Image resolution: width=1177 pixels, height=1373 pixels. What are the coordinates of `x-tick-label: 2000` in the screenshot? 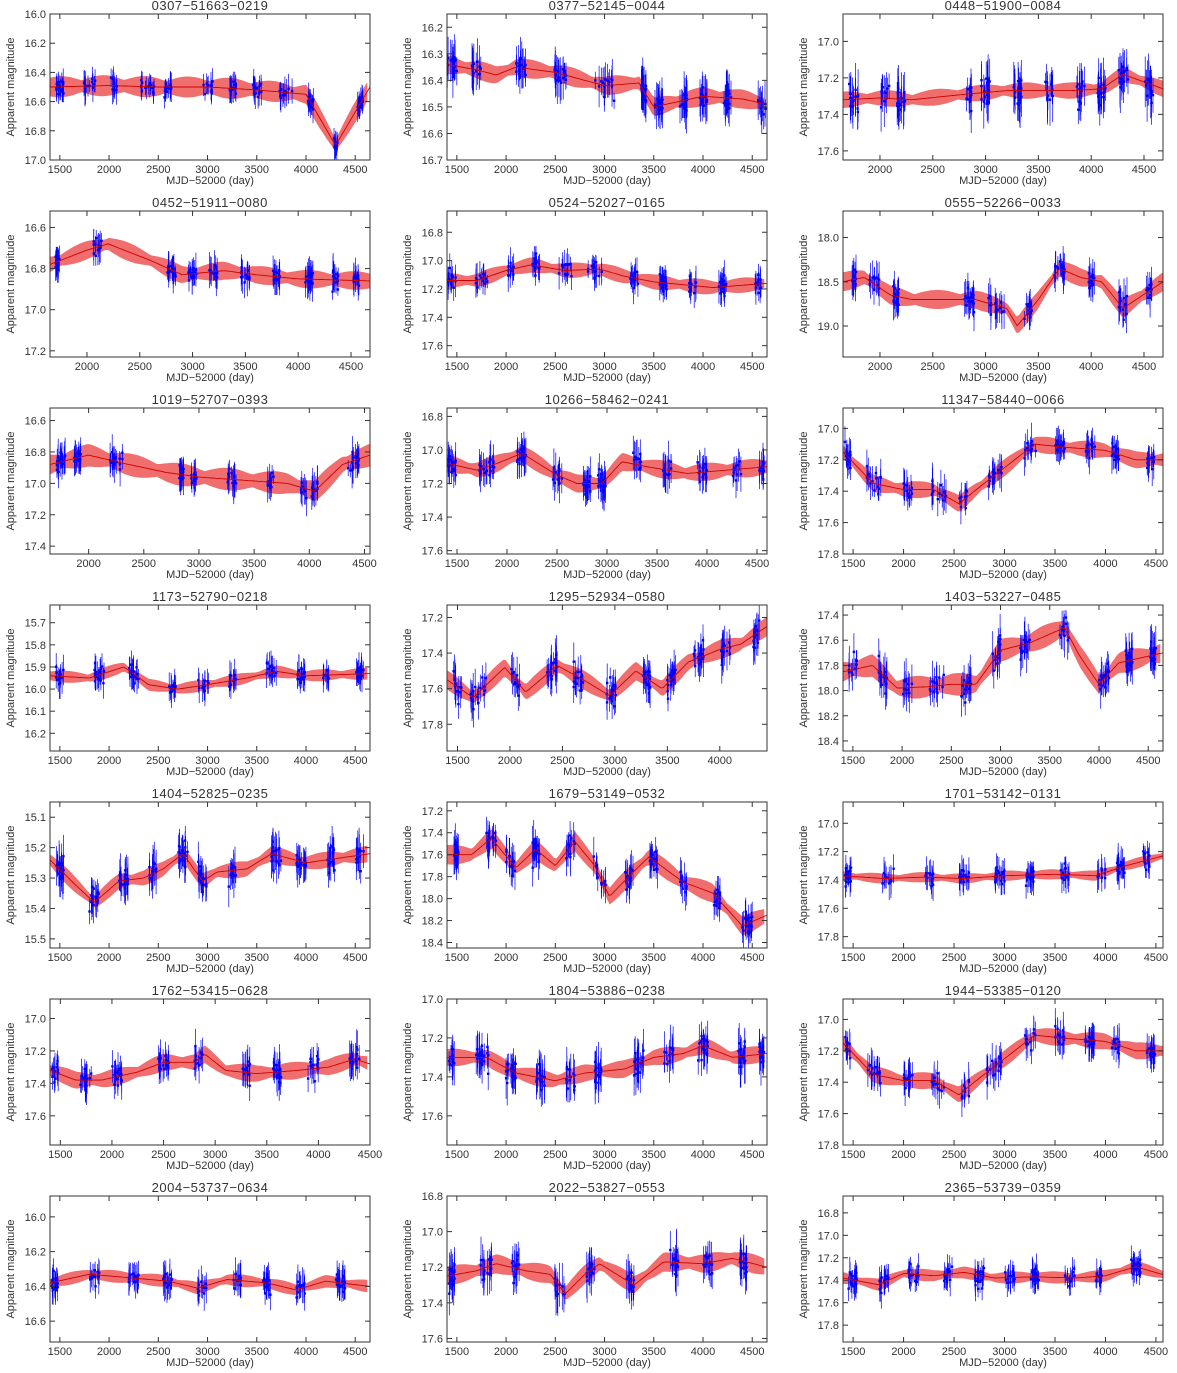 It's located at (109, 958).